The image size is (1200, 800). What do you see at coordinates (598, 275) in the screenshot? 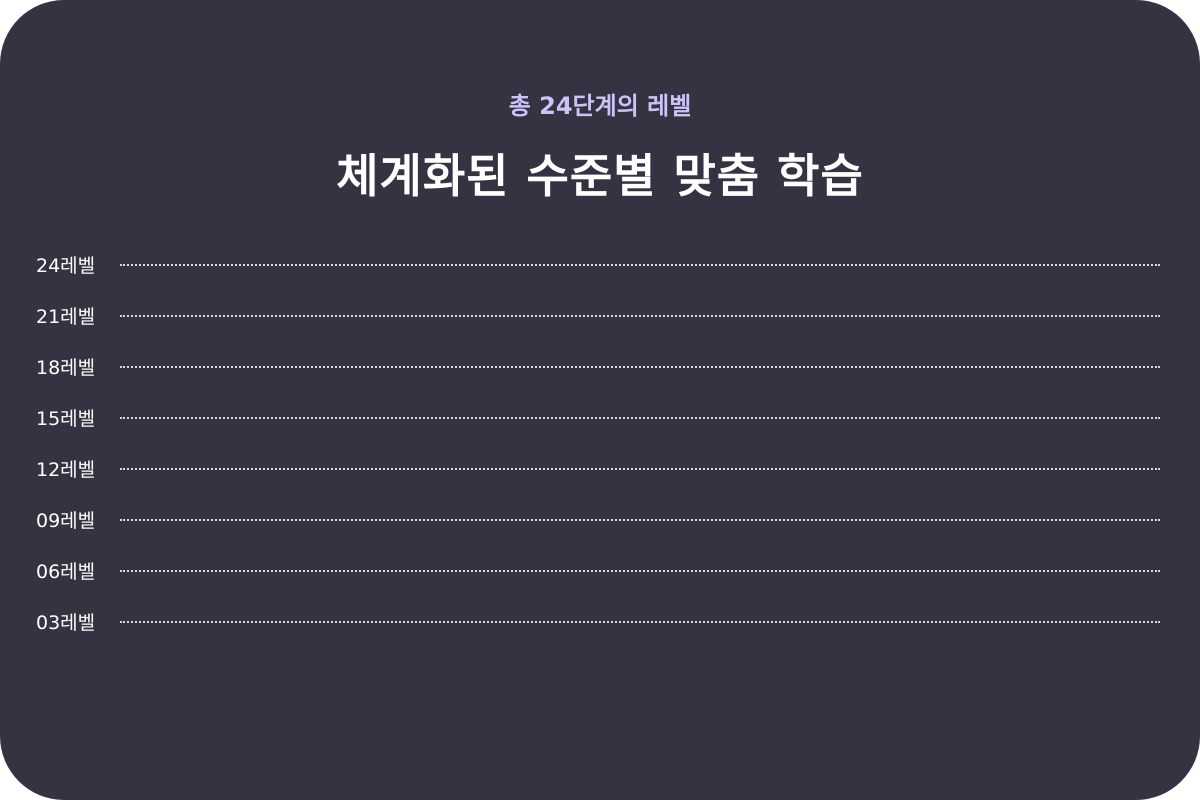
I see `level-row: 24레벨` at bounding box center [598, 275].